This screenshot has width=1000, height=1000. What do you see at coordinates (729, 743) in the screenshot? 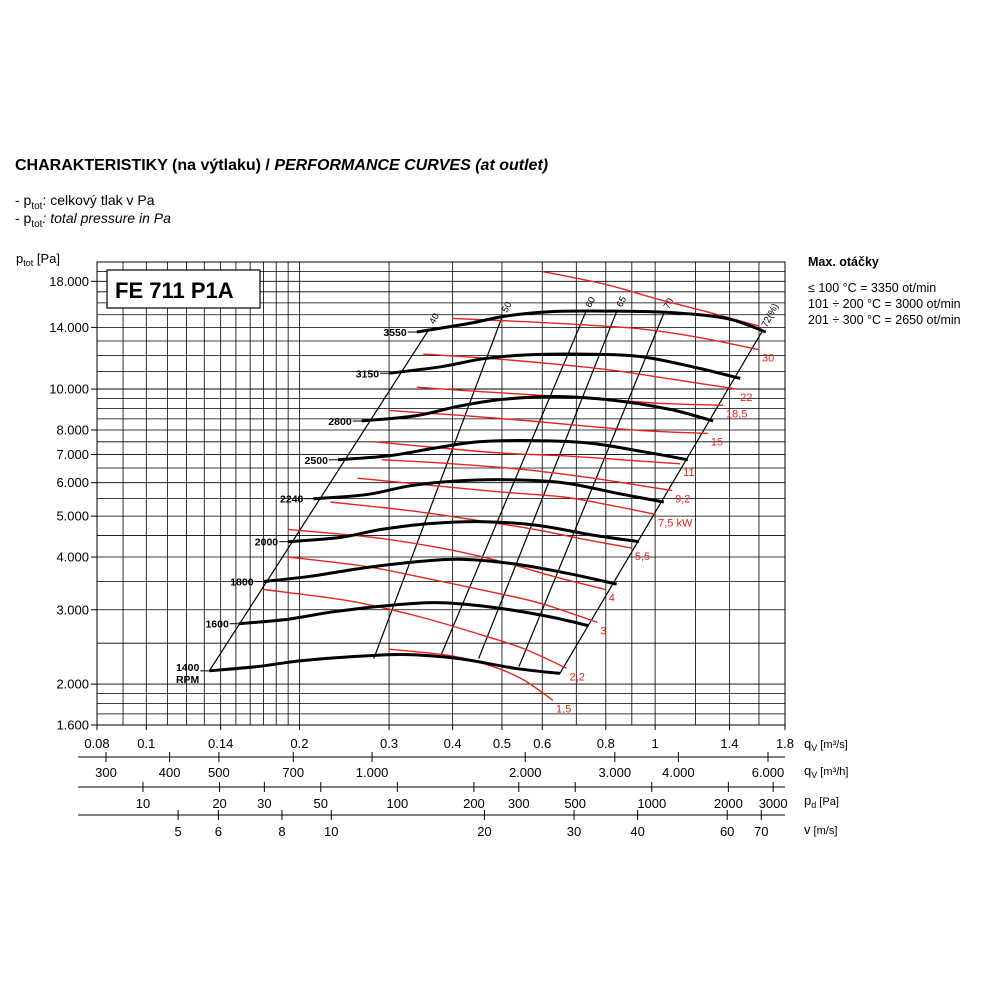
I see `x-tick-label: 1.4` at bounding box center [729, 743].